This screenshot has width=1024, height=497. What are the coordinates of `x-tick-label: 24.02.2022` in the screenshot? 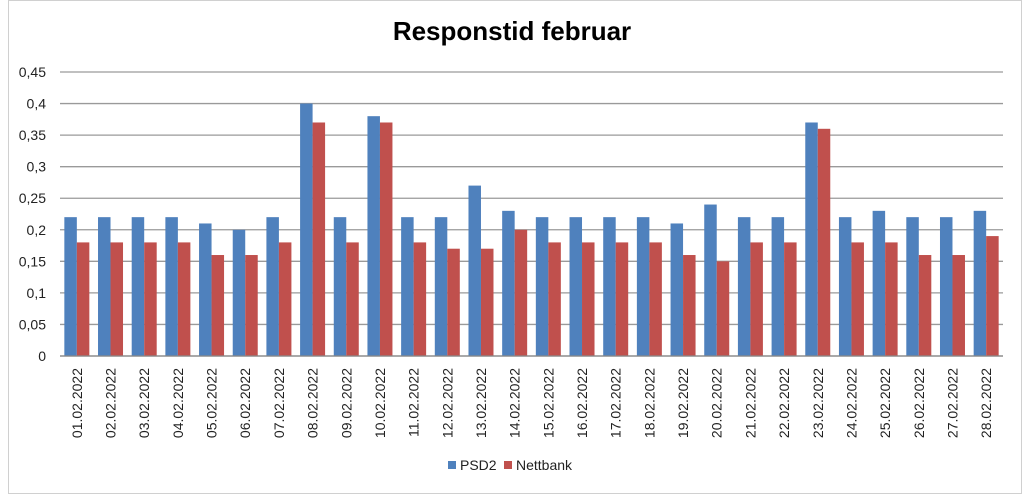 It's located at (851, 403).